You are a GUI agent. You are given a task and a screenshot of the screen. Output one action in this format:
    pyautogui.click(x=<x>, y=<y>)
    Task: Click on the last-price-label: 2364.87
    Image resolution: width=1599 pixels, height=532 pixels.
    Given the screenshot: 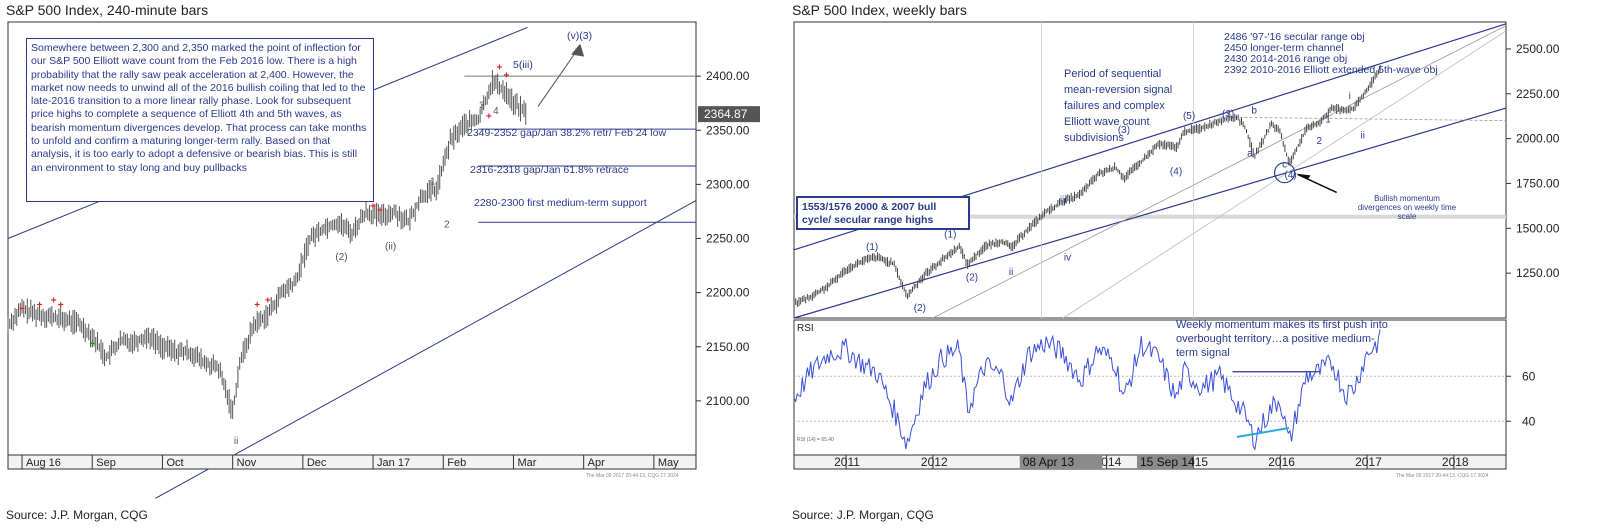 What is the action you would take?
    pyautogui.click(x=726, y=114)
    